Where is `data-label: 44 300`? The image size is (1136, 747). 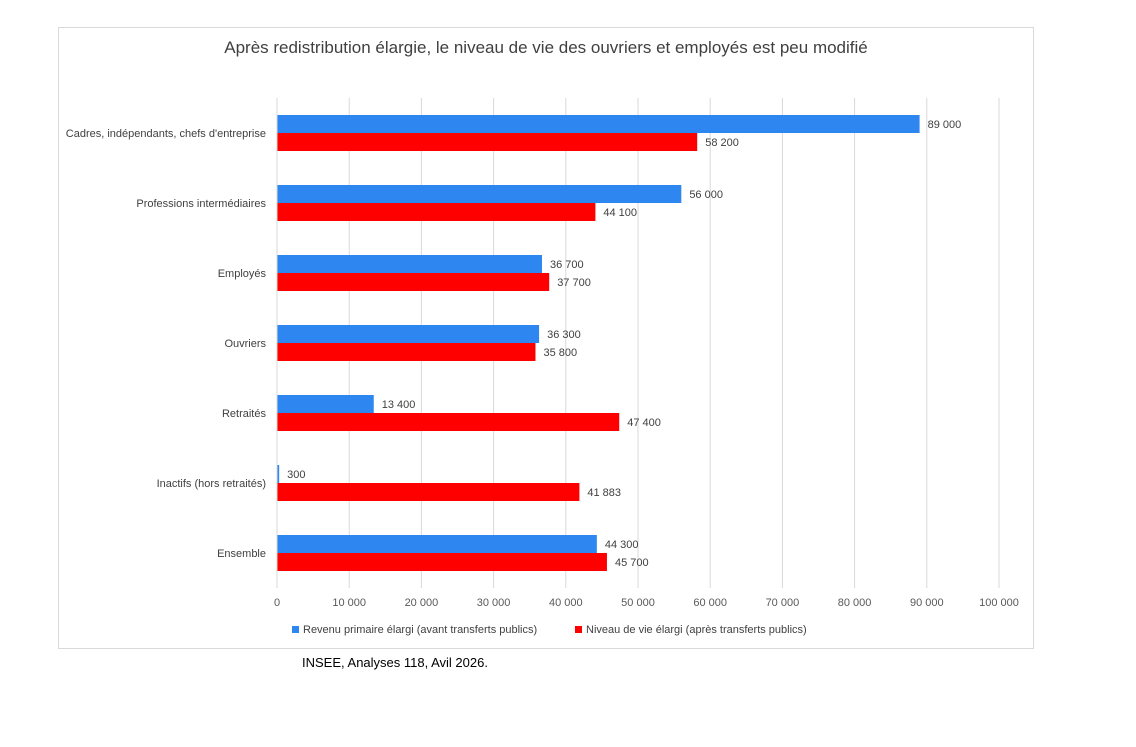 data-label: 44 300 is located at coordinates (622, 545).